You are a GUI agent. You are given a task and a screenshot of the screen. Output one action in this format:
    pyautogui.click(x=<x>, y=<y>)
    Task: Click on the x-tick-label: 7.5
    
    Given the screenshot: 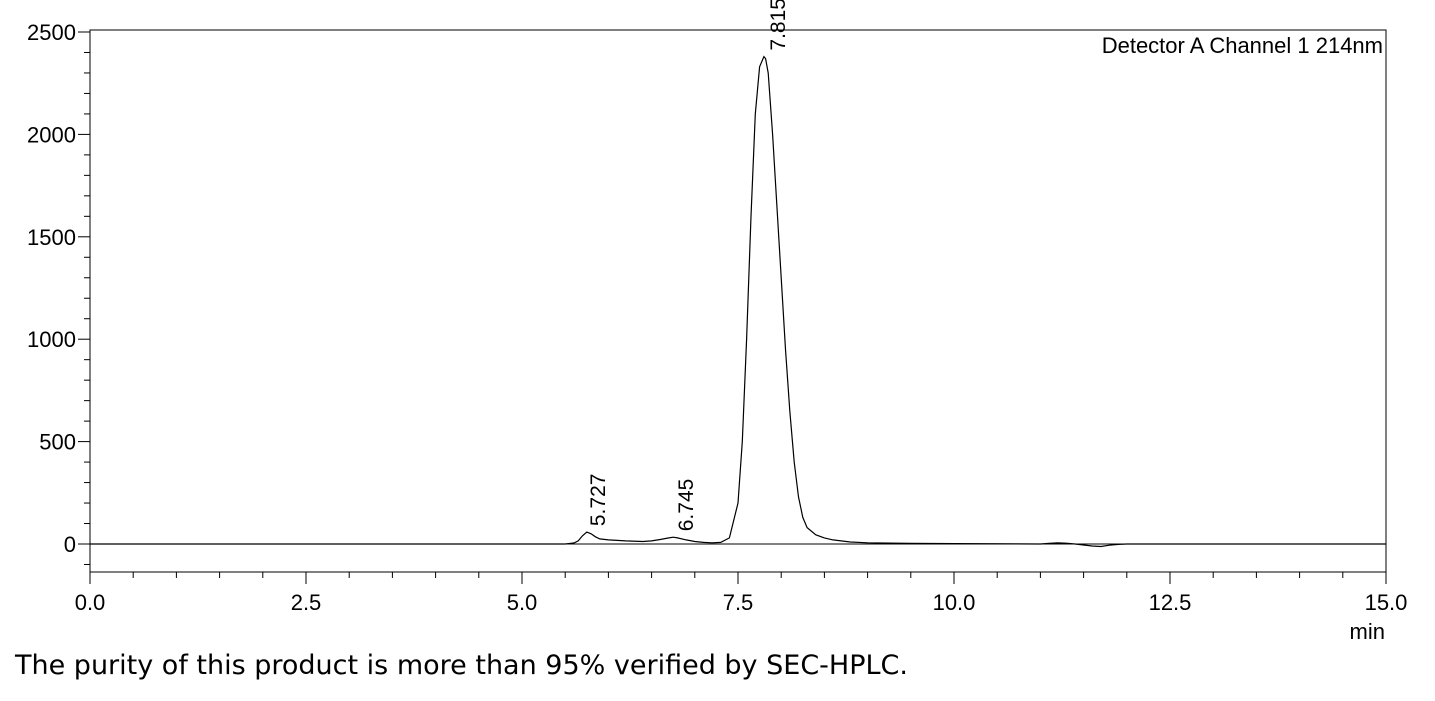 What is the action you would take?
    pyautogui.click(x=738, y=602)
    